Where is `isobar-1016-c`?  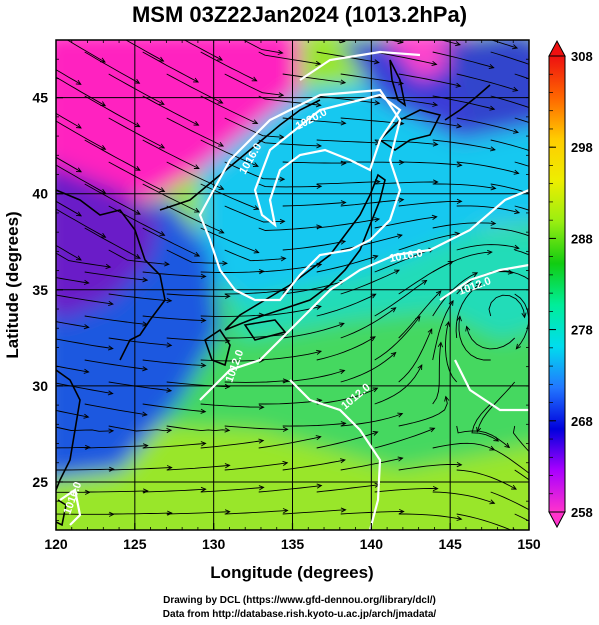
isobar-1016-c is located at coordinates (70, 507).